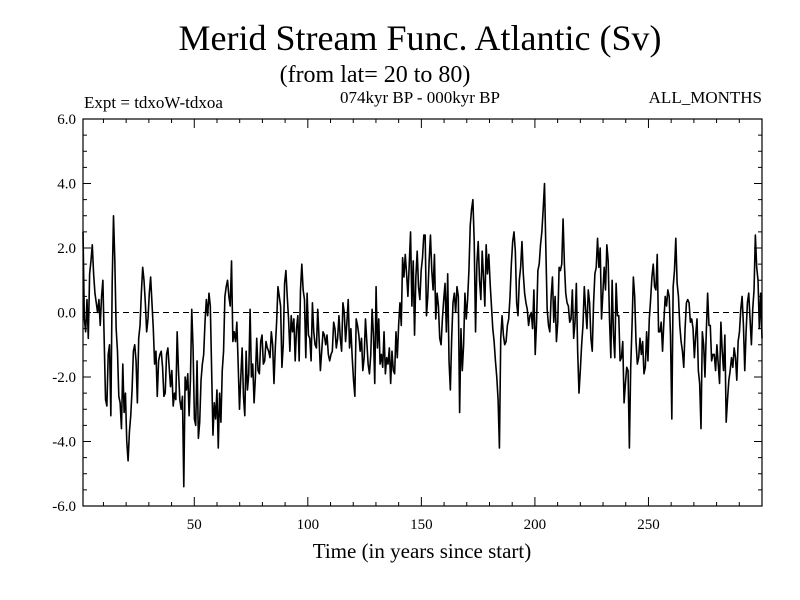 The width and height of the screenshot is (800, 600). What do you see at coordinates (64, 507) in the screenshot?
I see `y-tick-label: -6.0` at bounding box center [64, 507].